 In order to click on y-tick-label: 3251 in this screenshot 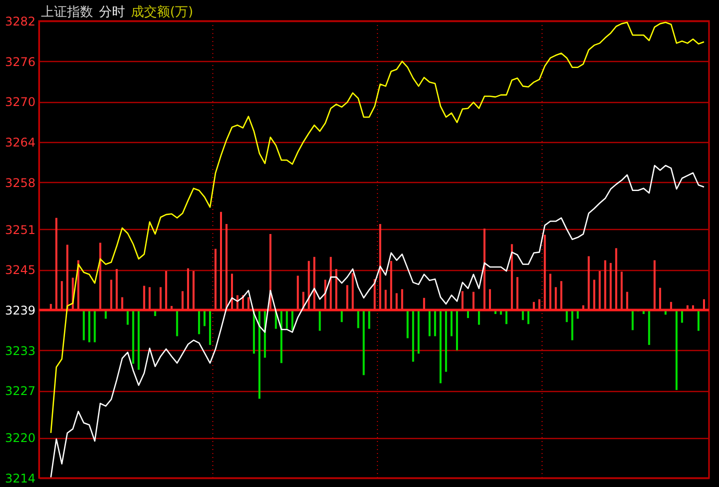, I will do `click(20, 229)`.